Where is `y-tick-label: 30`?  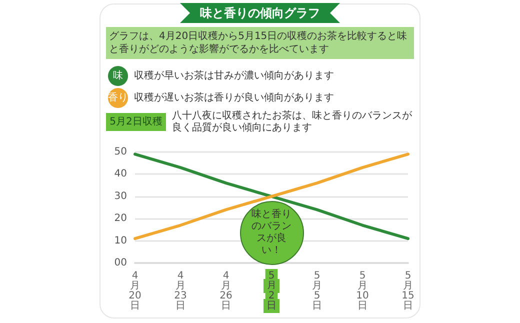
y-tick-label: 30 is located at coordinates (120, 196).